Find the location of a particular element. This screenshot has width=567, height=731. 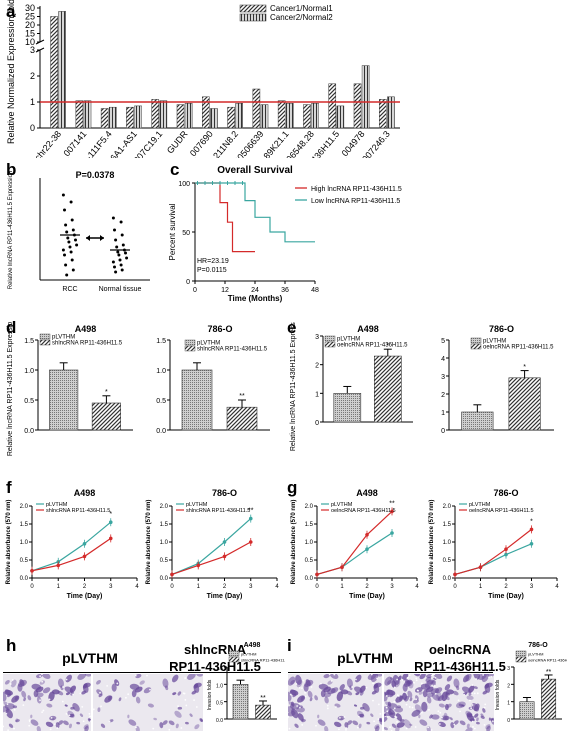

micrograph-i-right is located at coordinates (439, 702).